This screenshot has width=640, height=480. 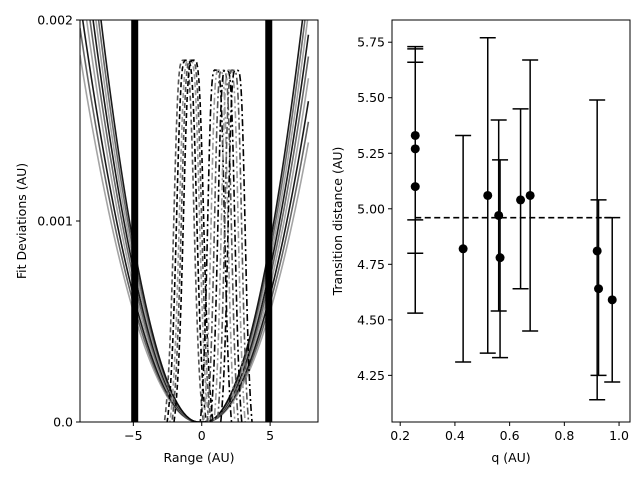 I want to click on right-y-axis-label: Transition distance (AU), so click(x=337, y=222).